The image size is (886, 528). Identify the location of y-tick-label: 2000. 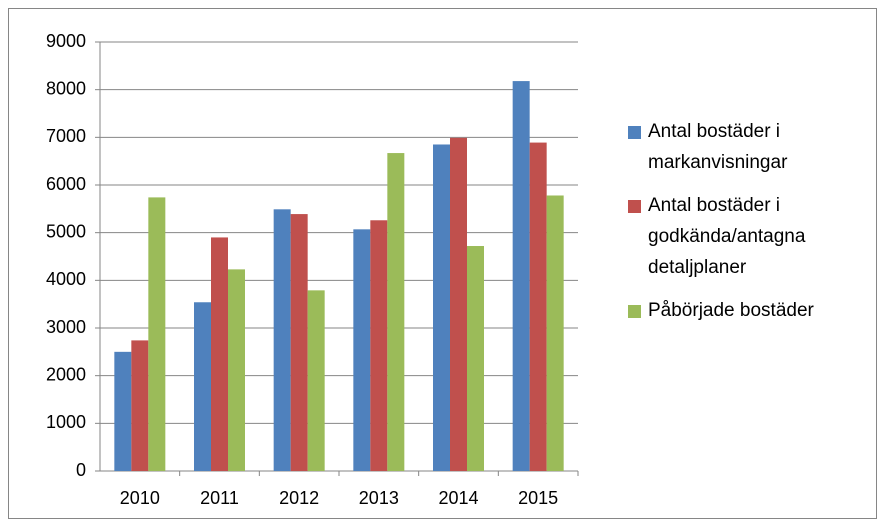
(66, 374).